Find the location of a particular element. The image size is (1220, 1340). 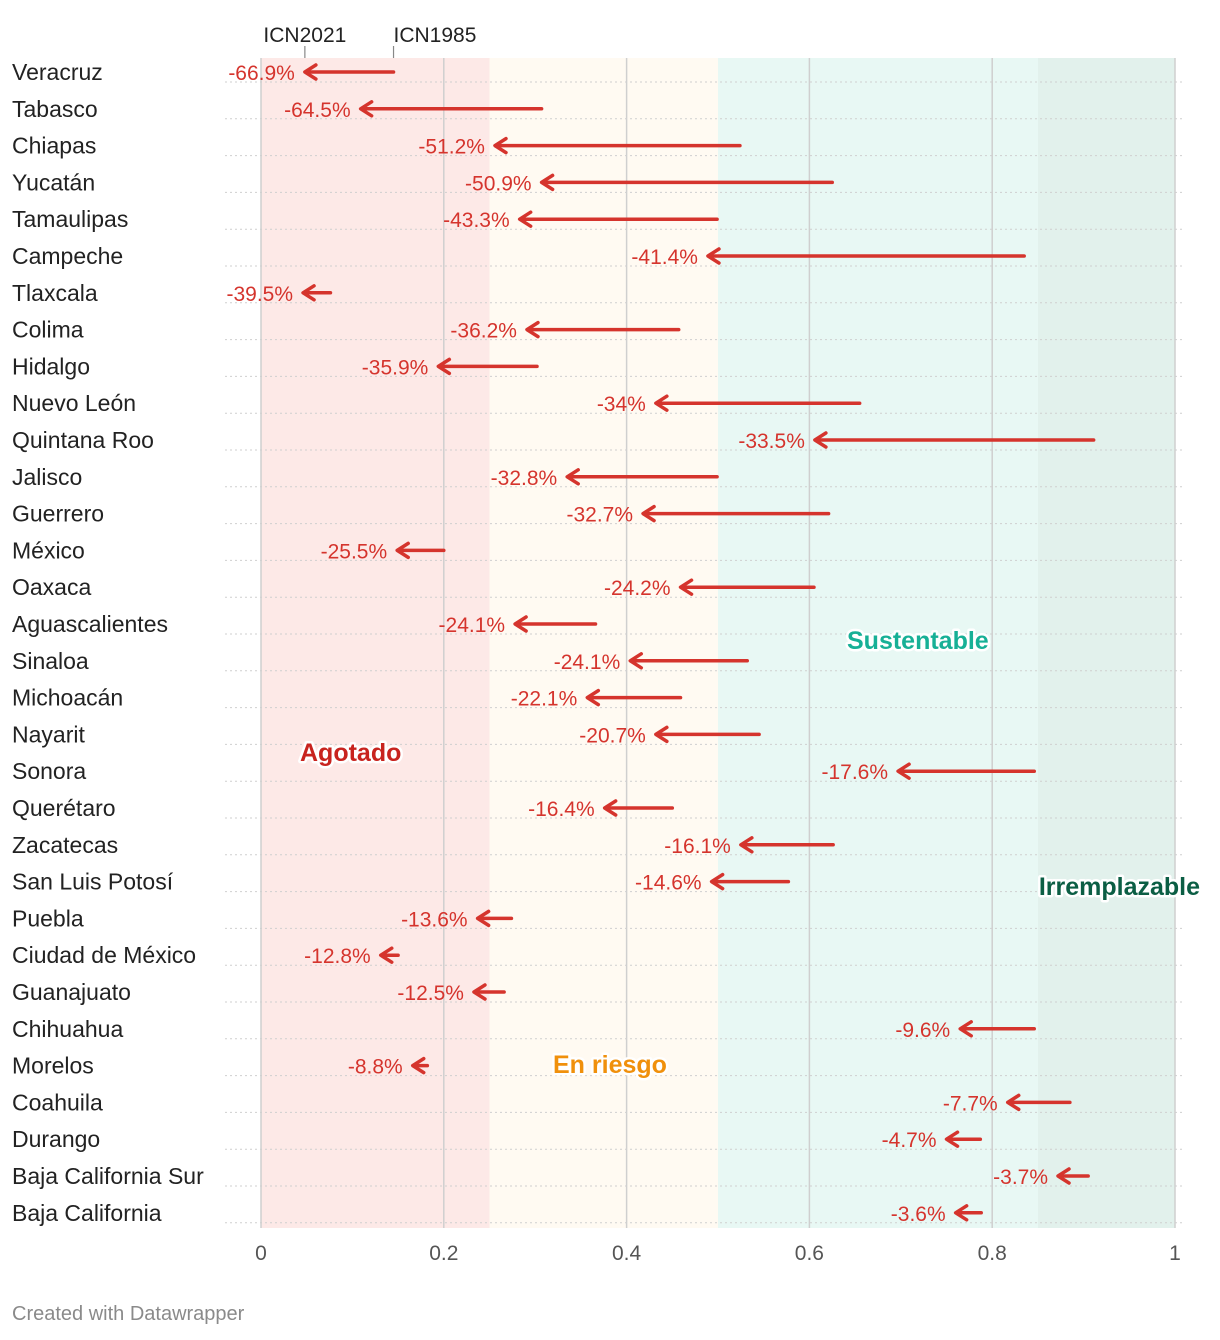

change-label: -64.5% is located at coordinates (317, 110).